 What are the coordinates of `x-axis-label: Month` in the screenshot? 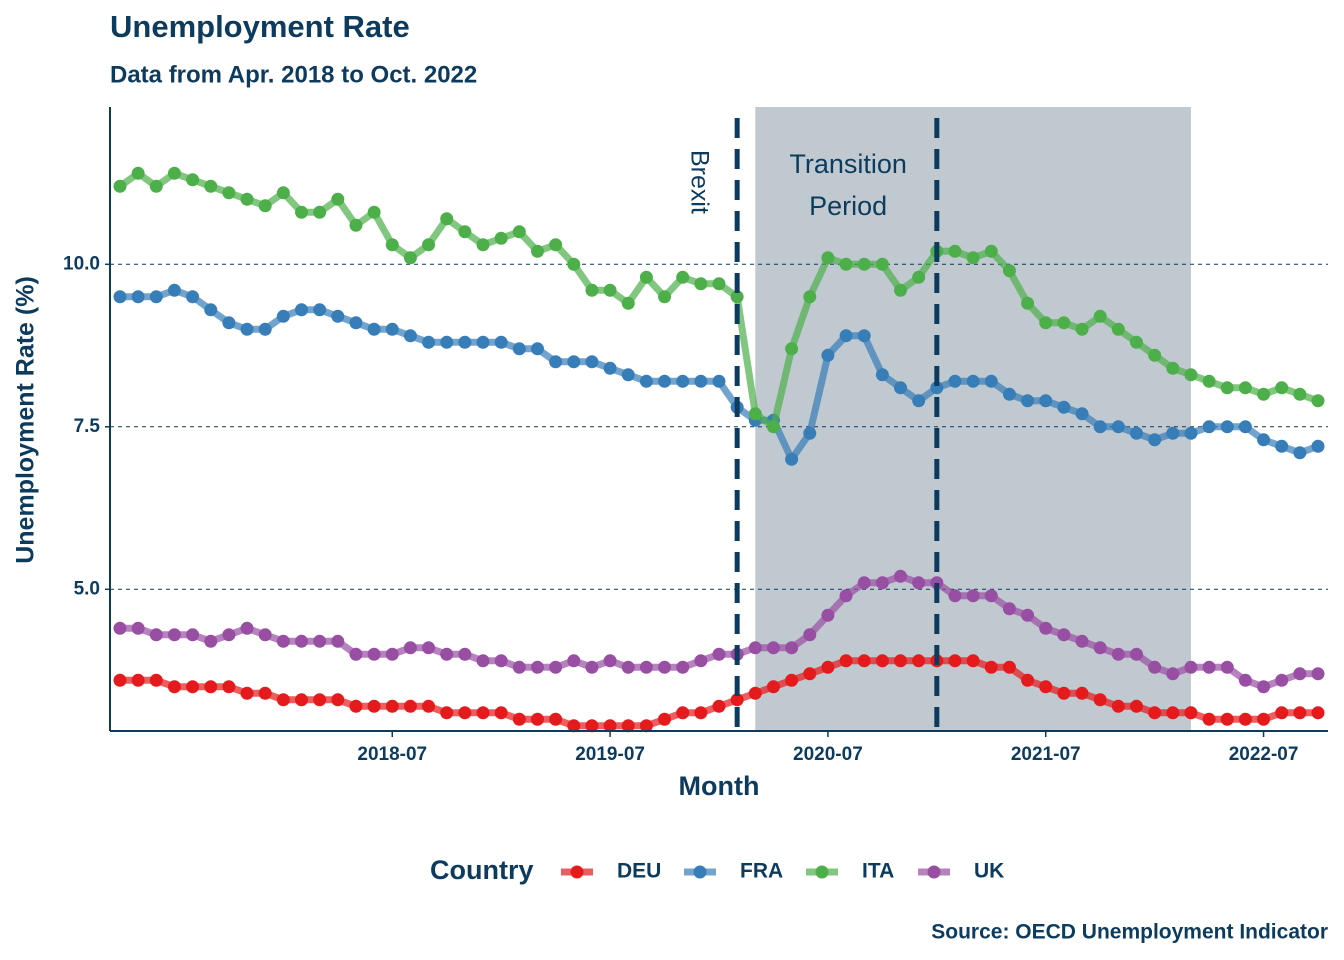 It's located at (719, 786).